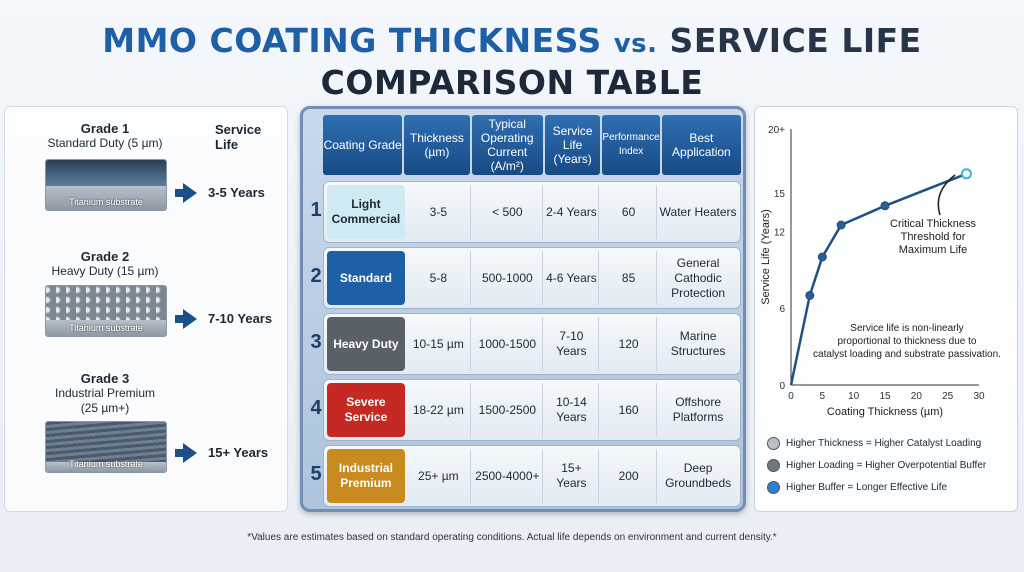 The image size is (1024, 572). What do you see at coordinates (512, 82) in the screenshot?
I see `title-line2: COMPARISON TABLE` at bounding box center [512, 82].